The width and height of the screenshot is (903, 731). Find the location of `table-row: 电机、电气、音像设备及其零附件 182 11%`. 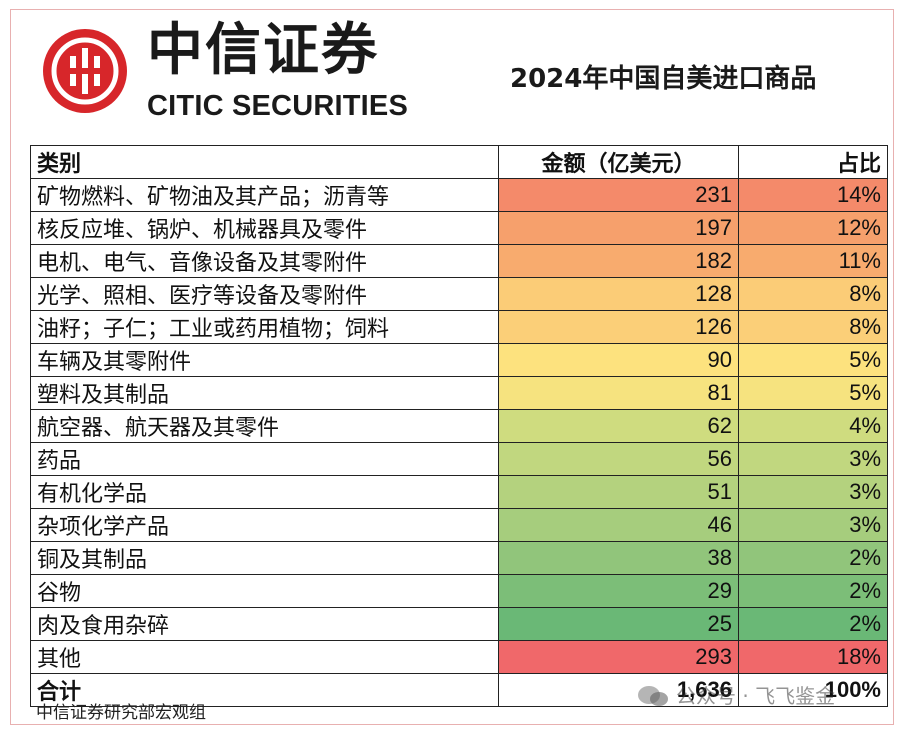

table-row: 电机、电气、音像设备及其零附件 182 11% is located at coordinates (459, 261).